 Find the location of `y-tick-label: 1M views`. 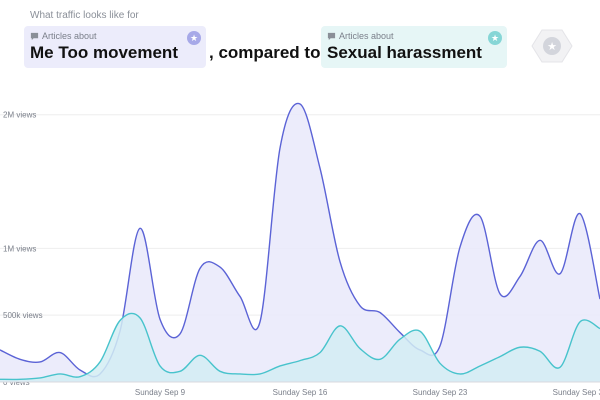

y-tick-label: 1M views is located at coordinates (19, 248).